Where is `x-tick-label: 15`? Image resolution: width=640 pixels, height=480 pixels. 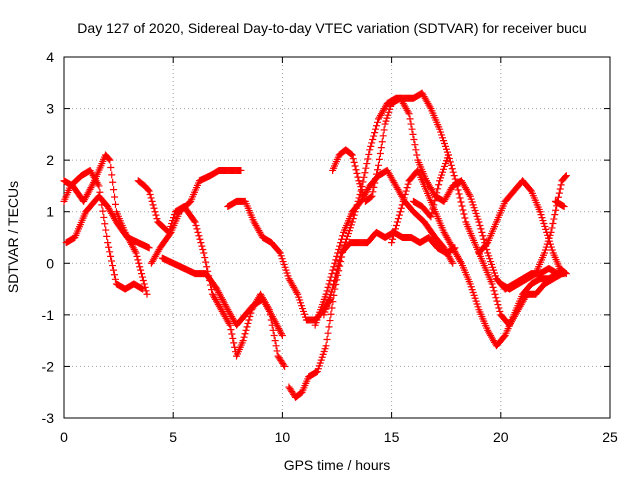 x-tick-label: 15 is located at coordinates (392, 437).